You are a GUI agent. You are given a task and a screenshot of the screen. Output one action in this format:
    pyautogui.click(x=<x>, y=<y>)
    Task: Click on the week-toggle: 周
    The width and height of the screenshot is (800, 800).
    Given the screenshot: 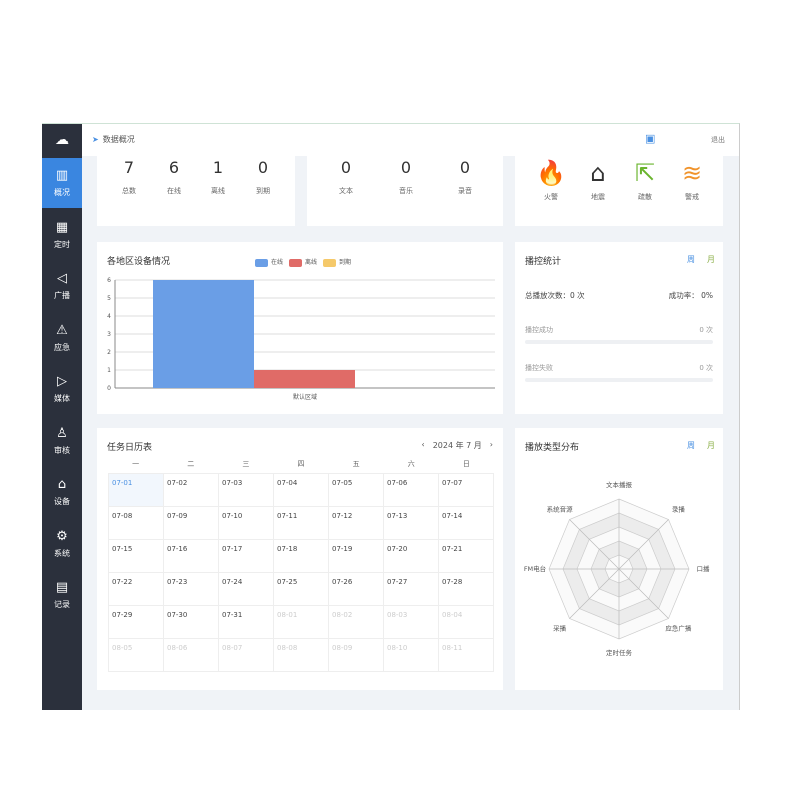 What is the action you would take?
    pyautogui.click(x=691, y=259)
    